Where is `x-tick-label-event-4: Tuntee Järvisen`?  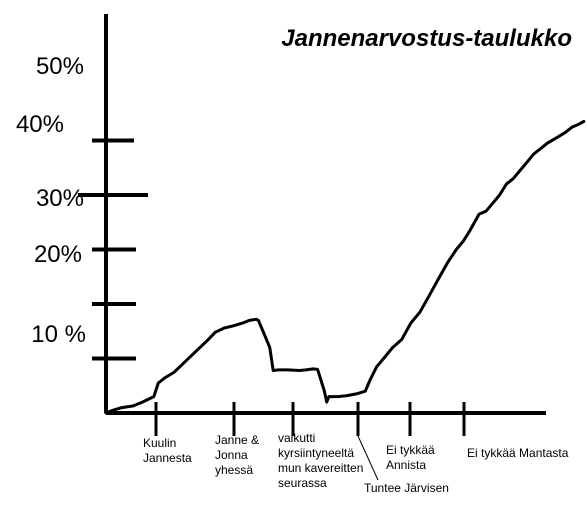
x-tick-label-event-4: Tuntee Järvisen is located at coordinates (406, 488).